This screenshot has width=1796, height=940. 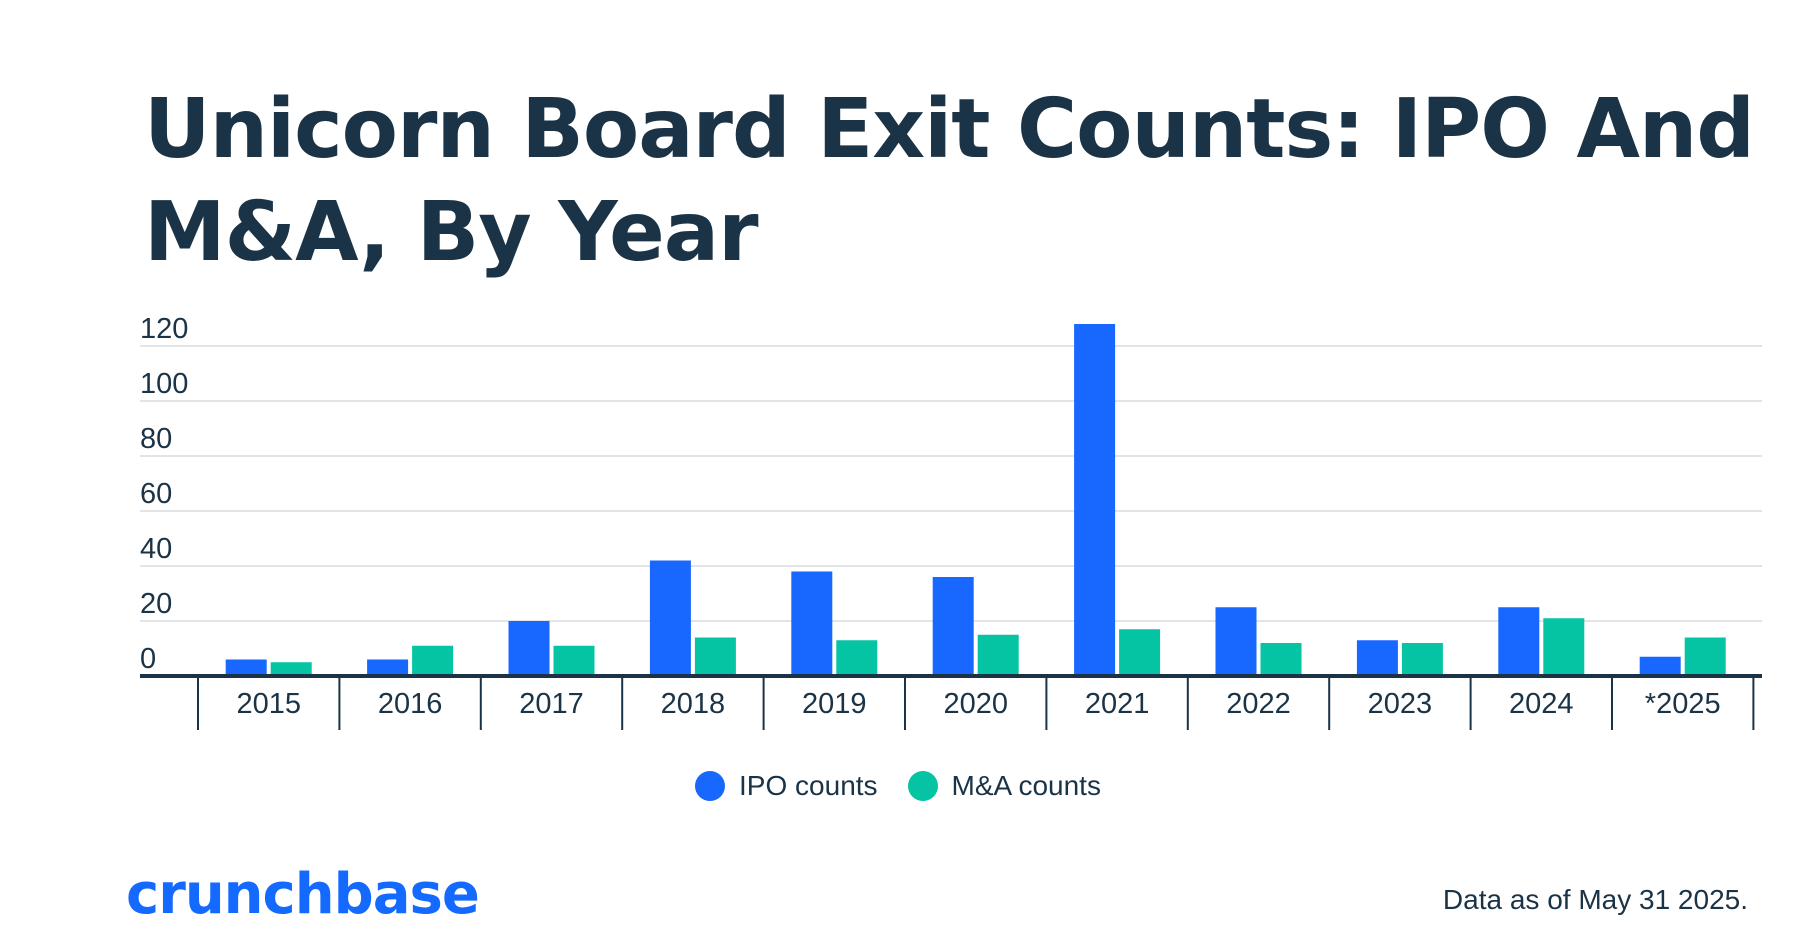 What do you see at coordinates (1117, 704) in the screenshot?
I see `x-tick-label-2021: 2021` at bounding box center [1117, 704].